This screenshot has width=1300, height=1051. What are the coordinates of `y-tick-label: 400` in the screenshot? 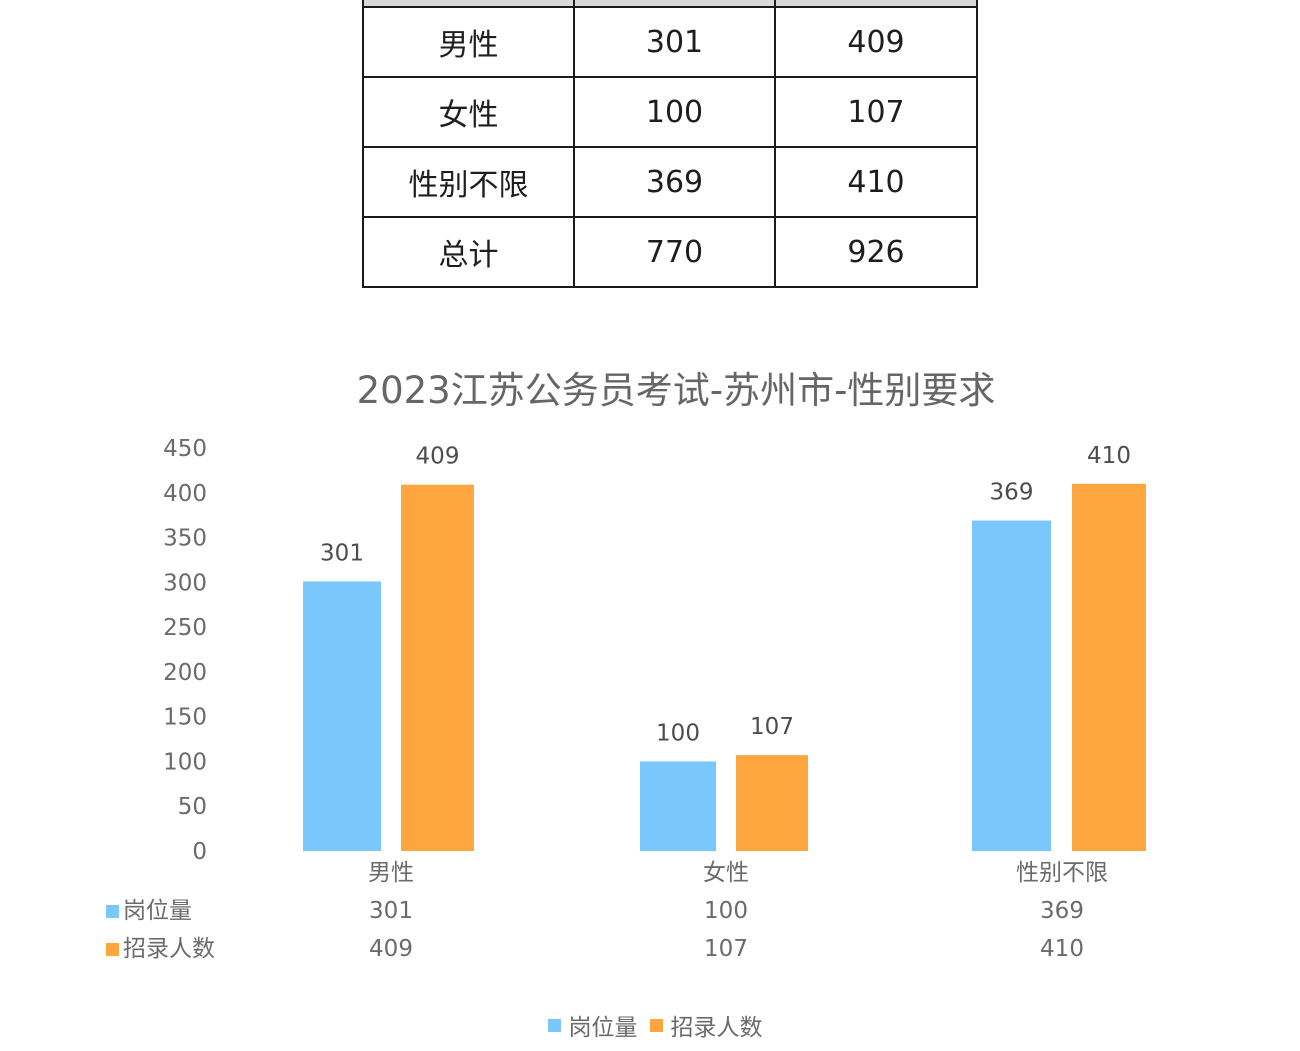 It's located at (185, 494).